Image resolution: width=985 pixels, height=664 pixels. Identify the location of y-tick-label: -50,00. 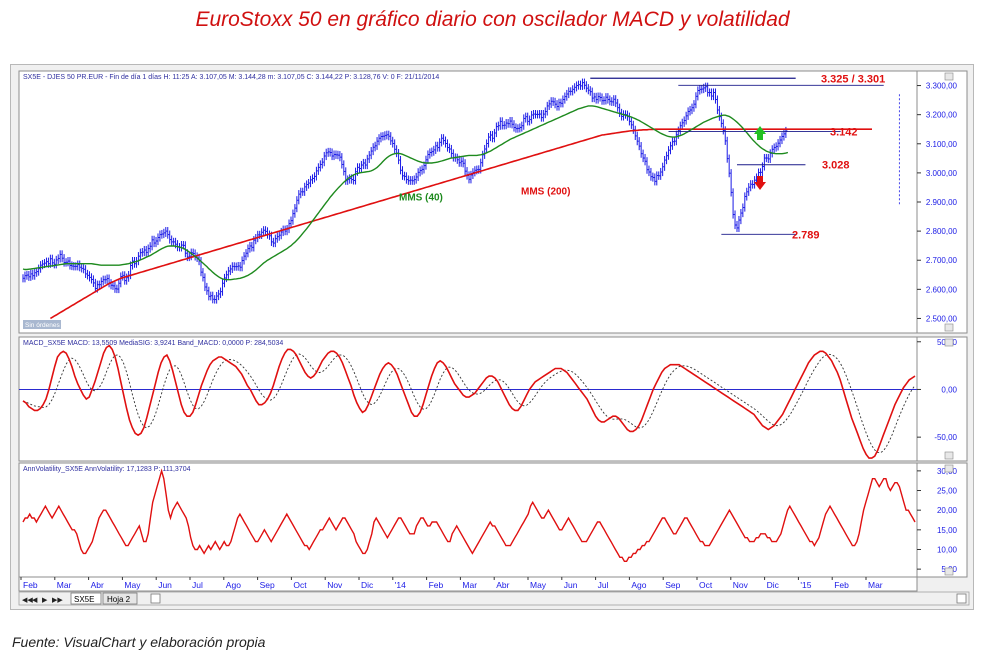
(945, 437).